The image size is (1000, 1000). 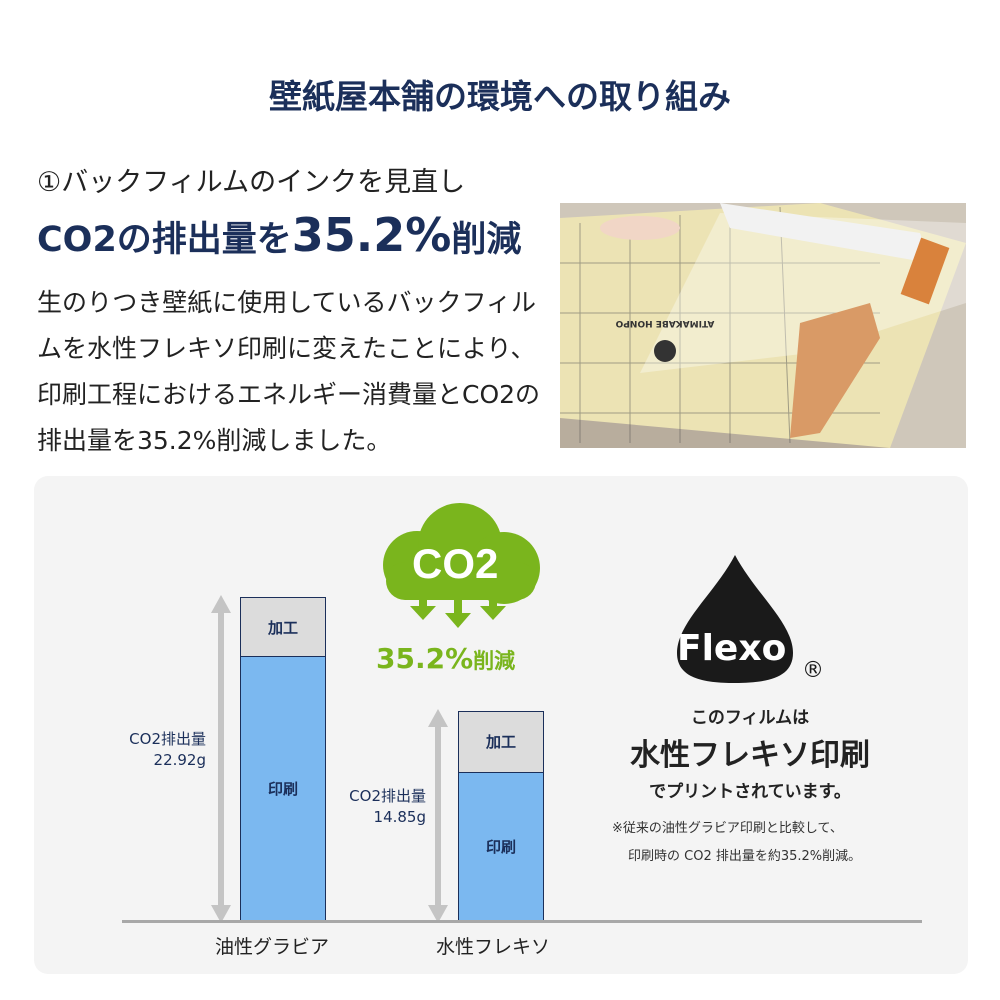 I want to click on flexo-note2: 印刷時の CO2 排出量を約35.2%削減。, so click(x=745, y=856).